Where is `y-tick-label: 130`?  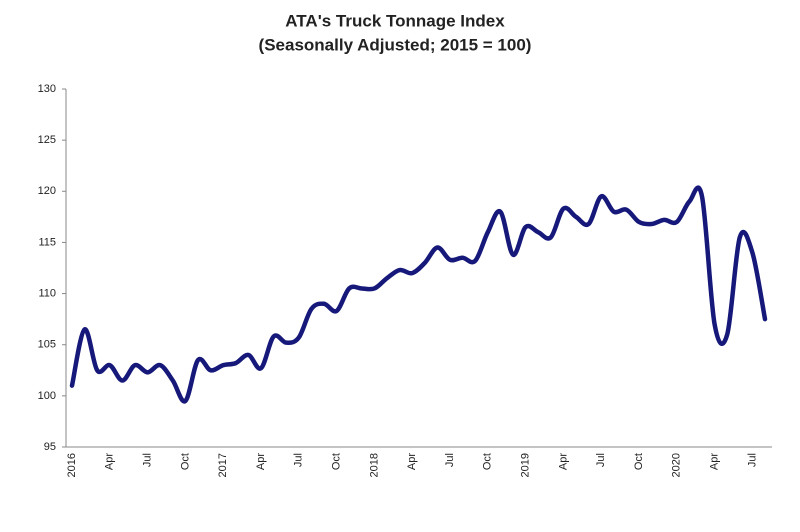 y-tick-label: 130 is located at coordinates (47, 89).